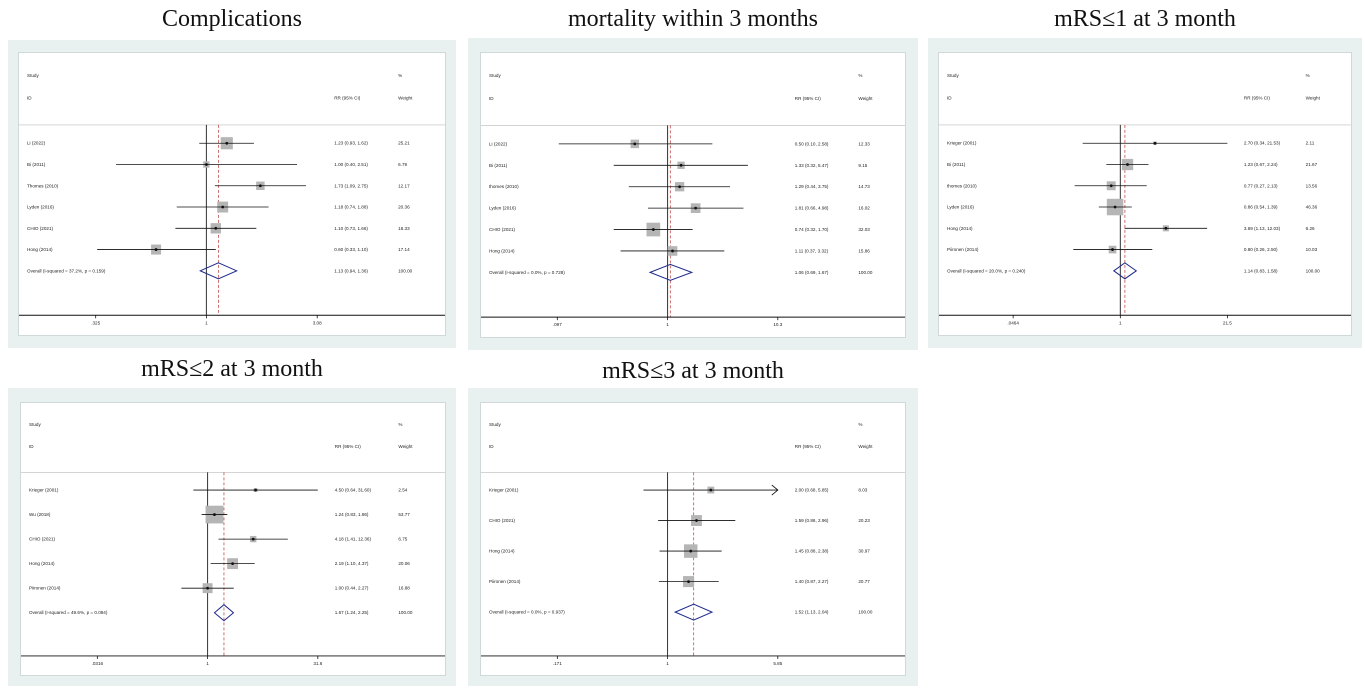 This screenshot has height=688, width=1365. What do you see at coordinates (1312, 185) in the screenshot?
I see `study-weight-label: 13.56` at bounding box center [1312, 185].